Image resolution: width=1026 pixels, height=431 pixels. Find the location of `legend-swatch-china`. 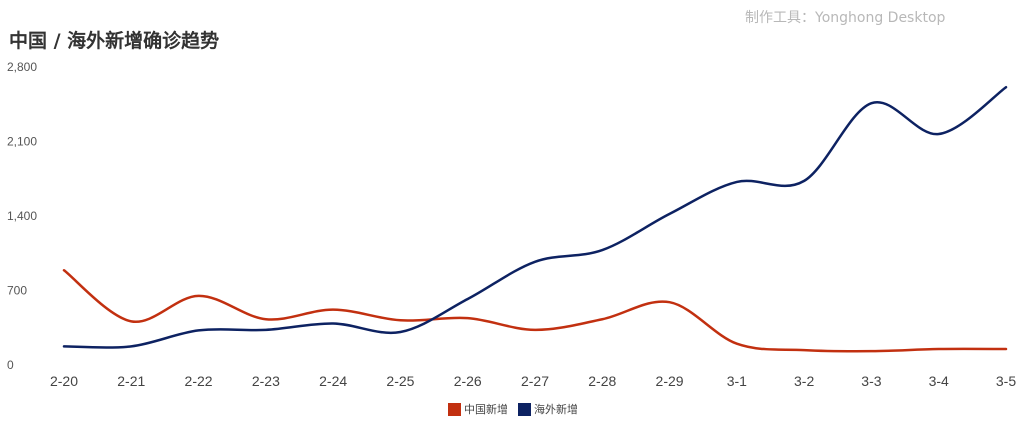

legend-swatch-china is located at coordinates (454, 409).